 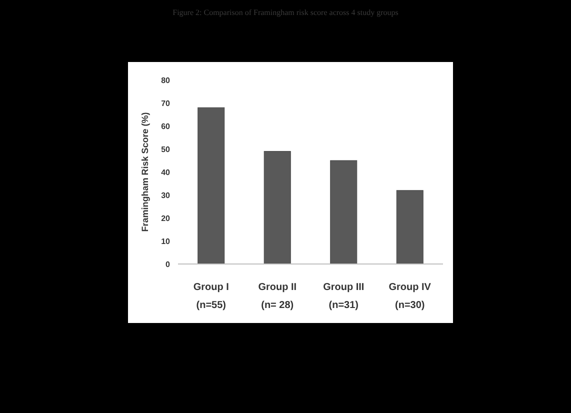 I want to click on x-tick-label: Group II (n= 28), so click(x=277, y=296).